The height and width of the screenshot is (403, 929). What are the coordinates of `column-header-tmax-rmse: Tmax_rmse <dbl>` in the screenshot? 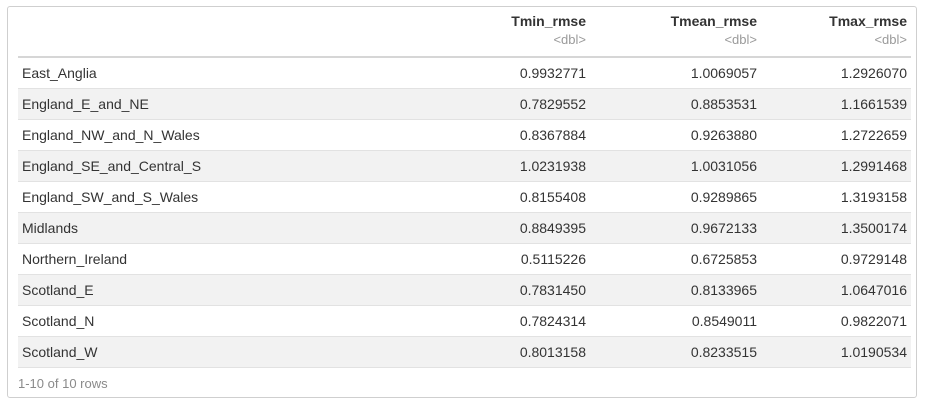 It's located at (836, 32).